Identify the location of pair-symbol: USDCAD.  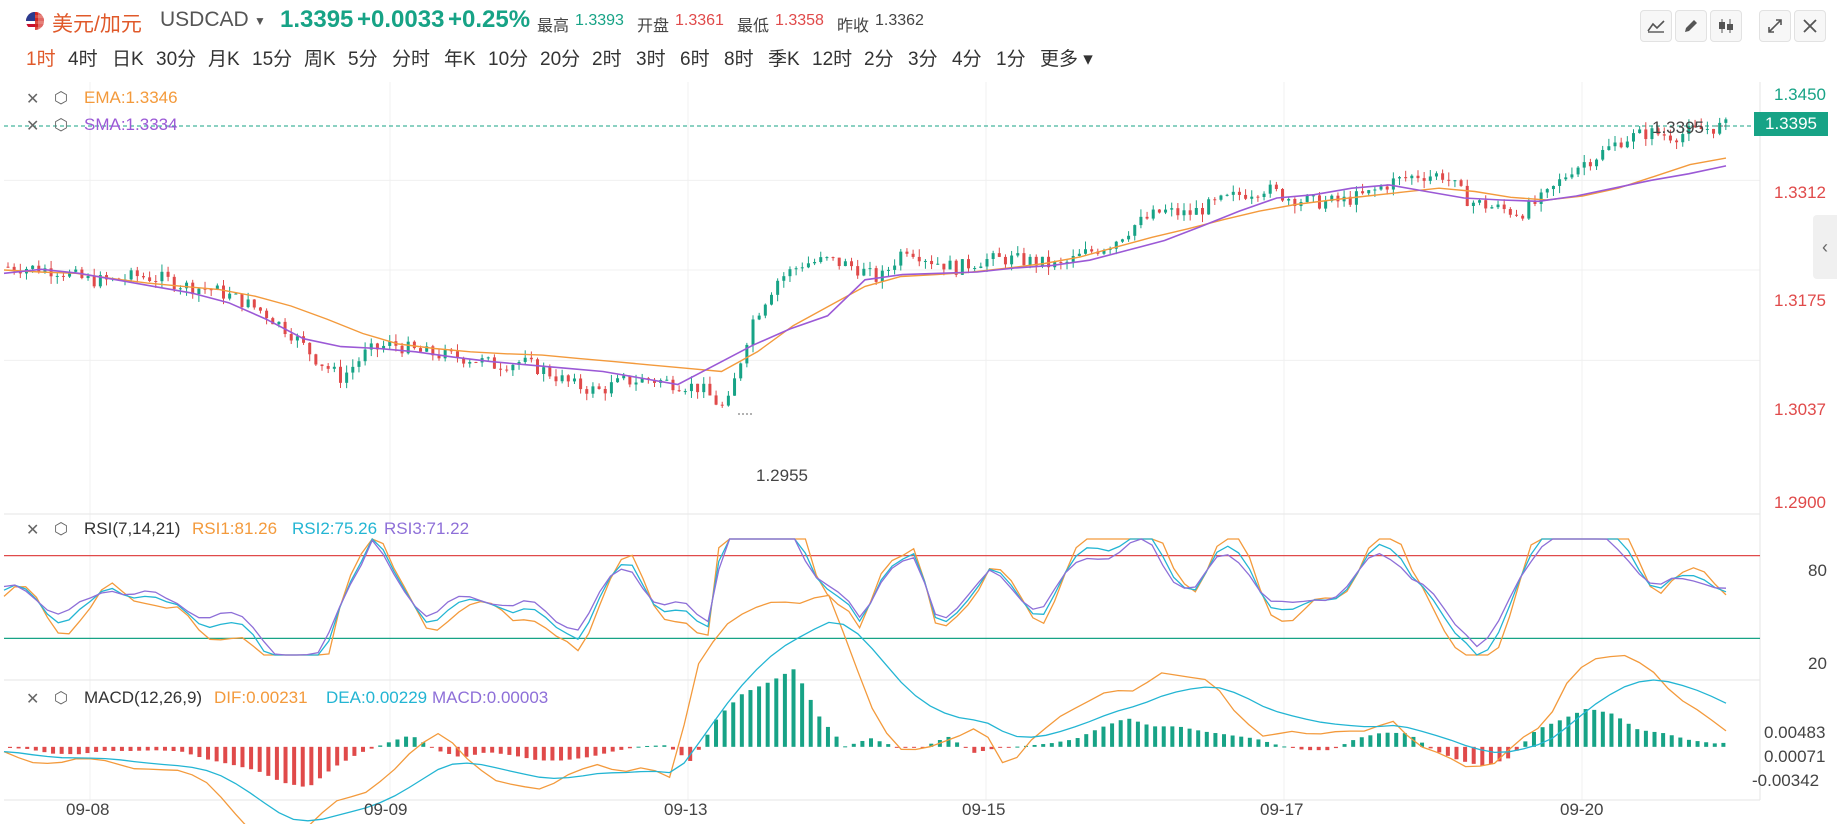
(204, 19).